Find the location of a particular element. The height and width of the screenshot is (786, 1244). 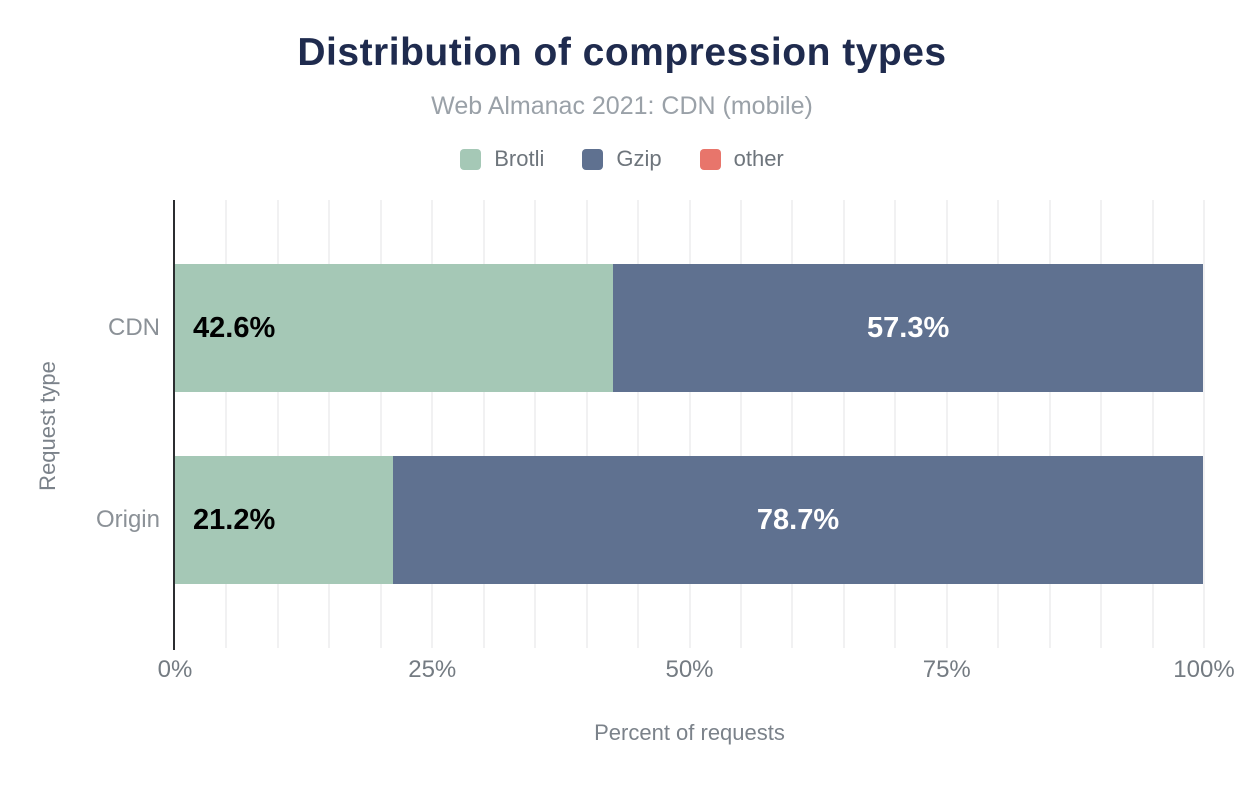

x-tick-label-50: 50% is located at coordinates (689, 669).